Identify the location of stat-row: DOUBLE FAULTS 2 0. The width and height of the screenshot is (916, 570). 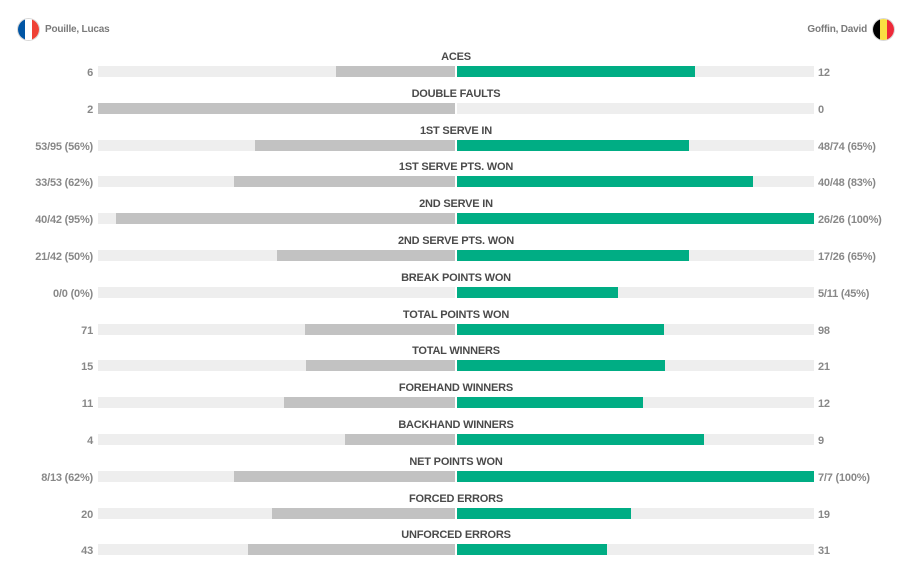
(458, 104).